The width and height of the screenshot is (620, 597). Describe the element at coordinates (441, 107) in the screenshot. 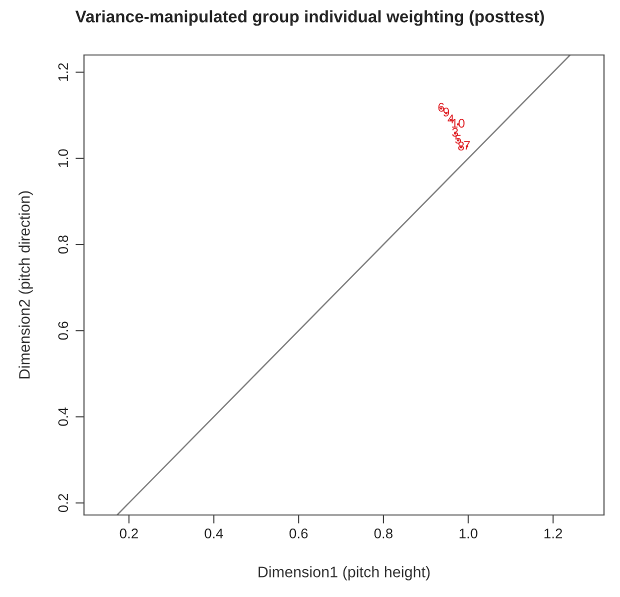

I see `annotation: 6` at that location.